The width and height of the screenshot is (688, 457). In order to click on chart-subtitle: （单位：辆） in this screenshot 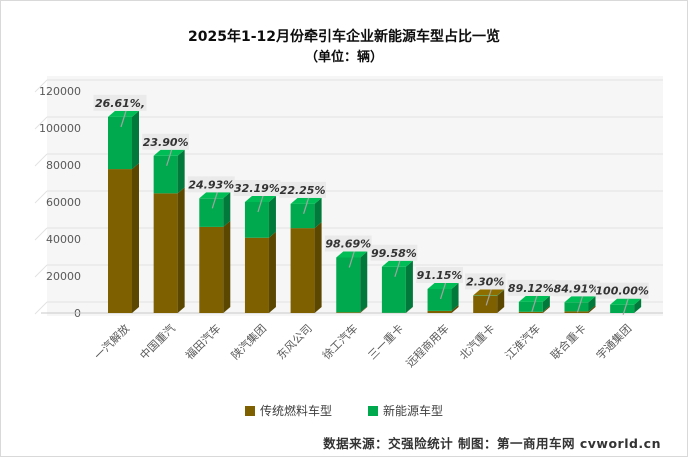, I will do `click(343, 57)`.